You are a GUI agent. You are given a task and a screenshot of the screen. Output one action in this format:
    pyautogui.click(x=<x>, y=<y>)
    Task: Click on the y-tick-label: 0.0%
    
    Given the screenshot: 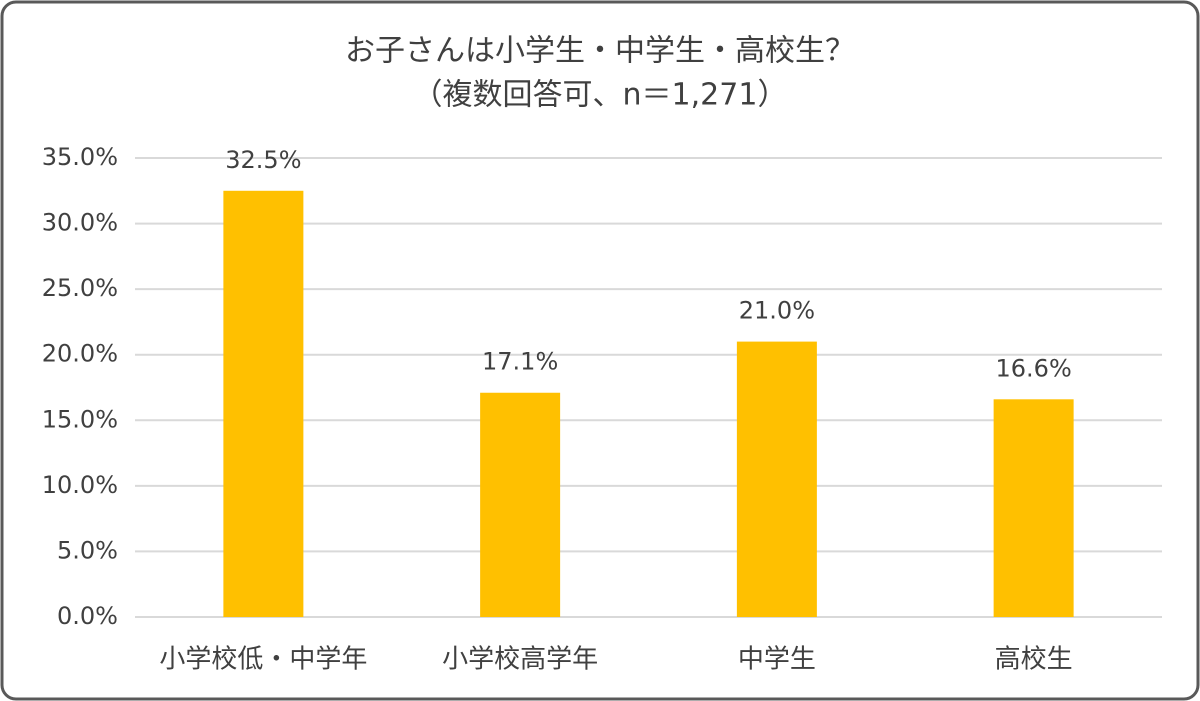 What is the action you would take?
    pyautogui.click(x=87, y=616)
    